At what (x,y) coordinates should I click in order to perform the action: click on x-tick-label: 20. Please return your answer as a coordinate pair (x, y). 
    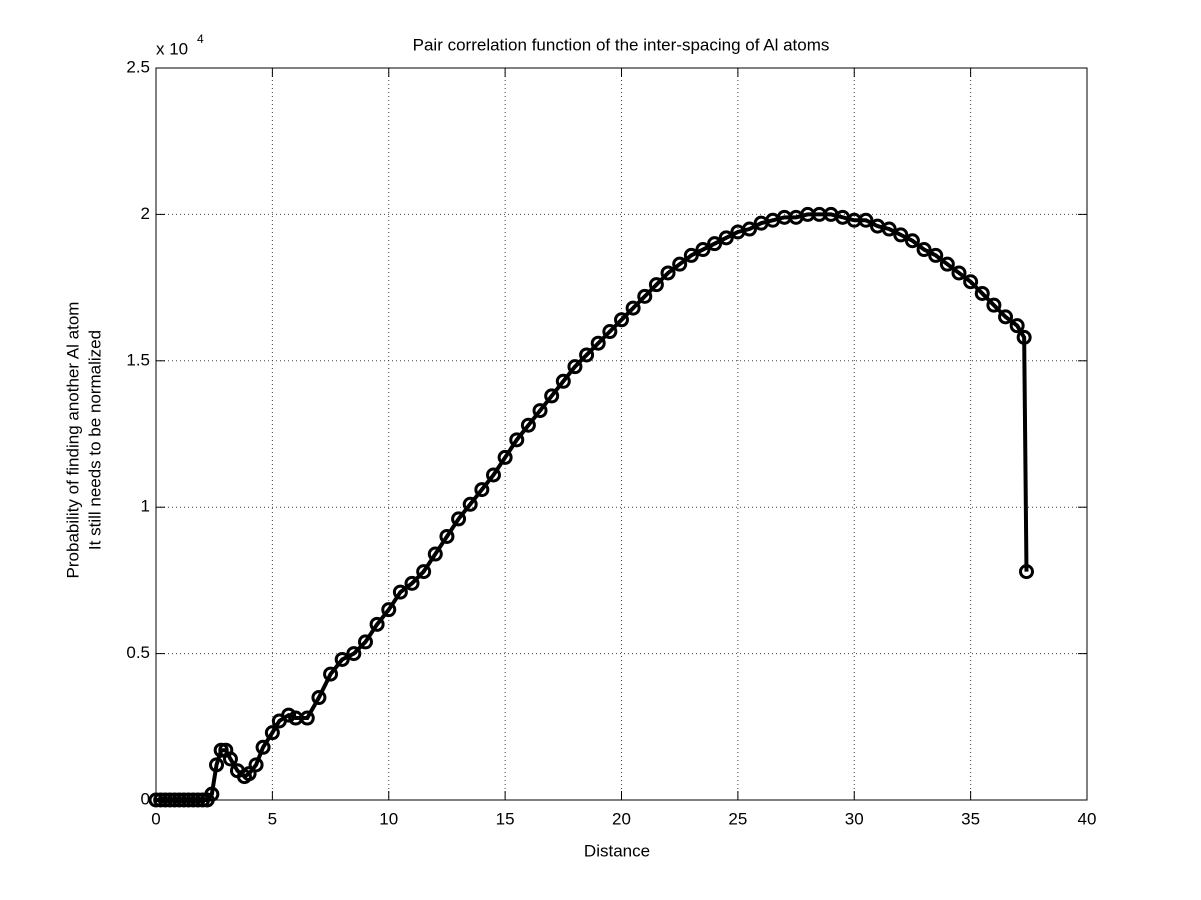
    Looking at the image, I should click on (621, 818).